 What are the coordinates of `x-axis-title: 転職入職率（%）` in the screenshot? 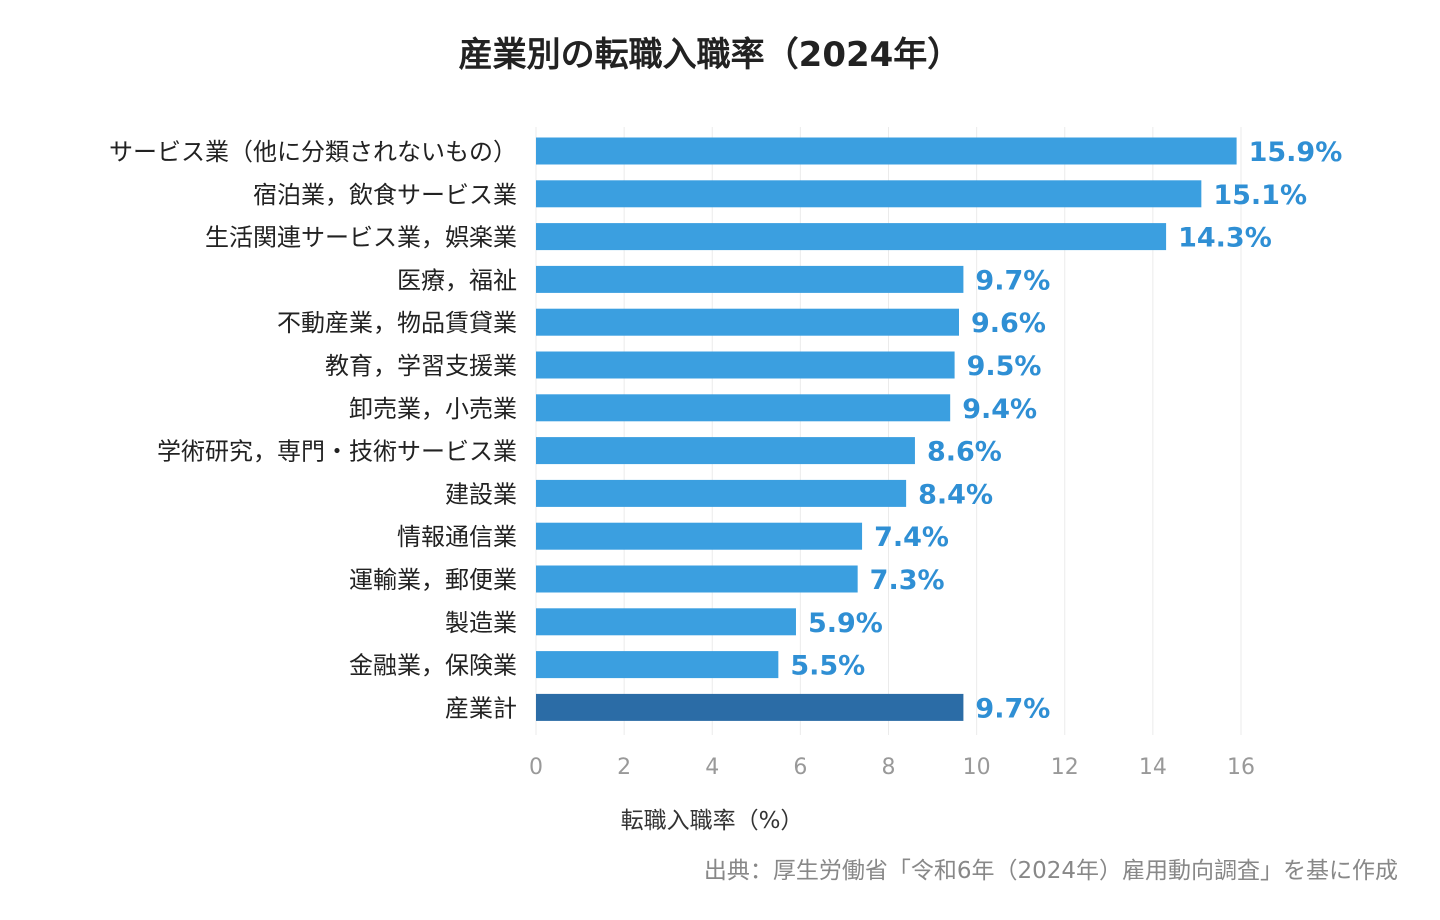 It's located at (712, 821).